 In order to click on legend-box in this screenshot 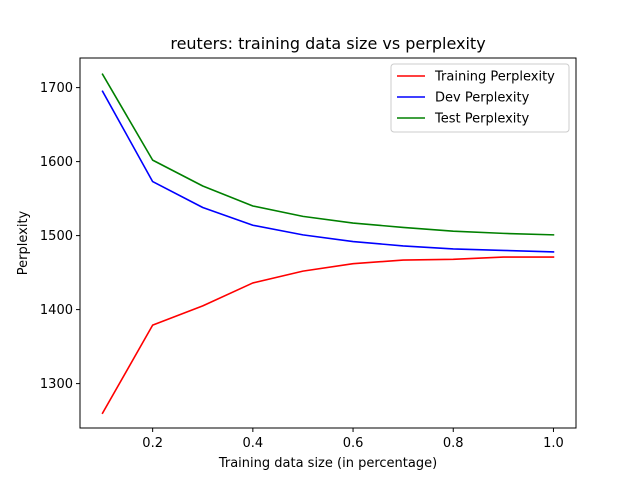, I will do `click(480, 98)`.